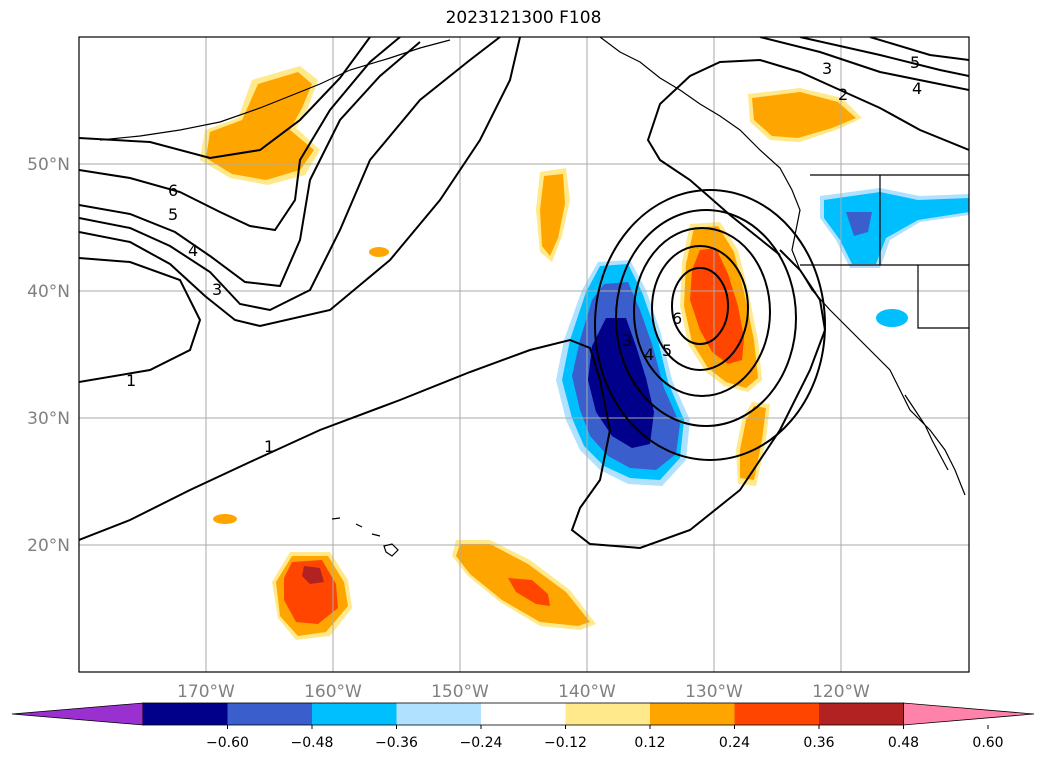 Image resolution: width=1047 pixels, height=765 pixels. What do you see at coordinates (206, 692) in the screenshot?
I see `lon-tick: 170°W` at bounding box center [206, 692].